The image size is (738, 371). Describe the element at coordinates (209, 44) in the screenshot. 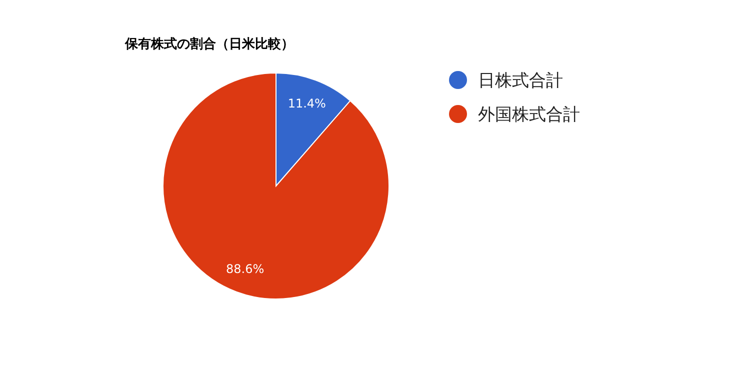

I see `chart-title: 保有株式の割合（日米比較）` at that location.